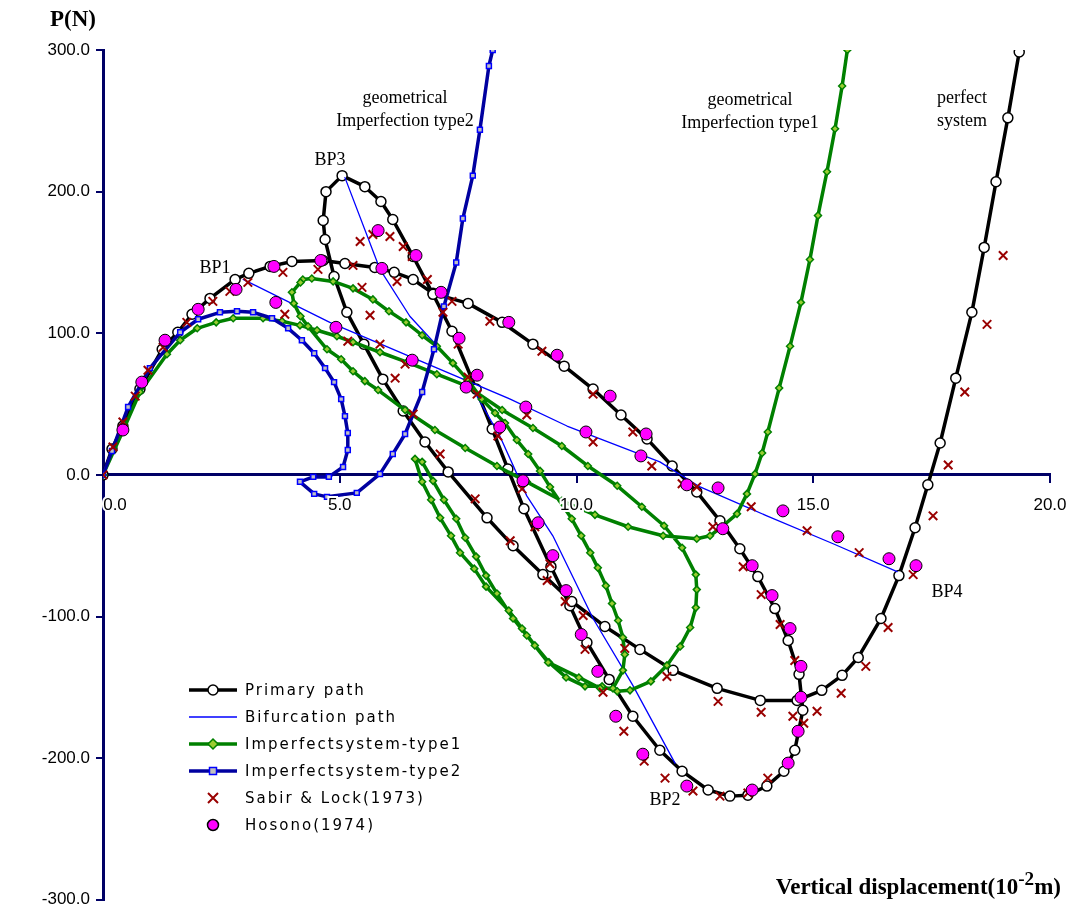  I want to click on y-tick-label: 100.0, so click(68, 332).